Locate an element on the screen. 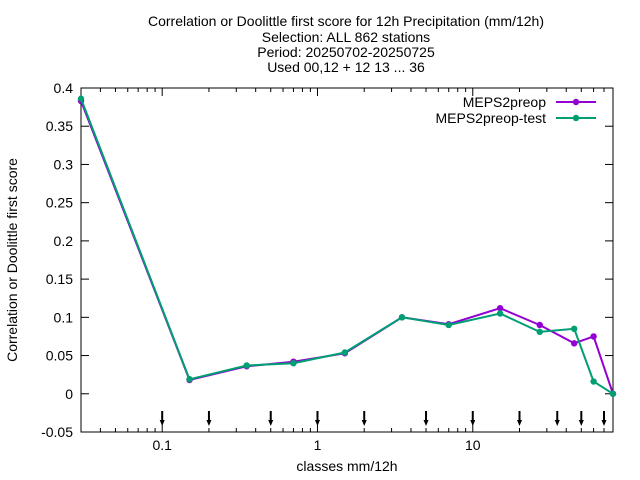 Image resolution: width=640 pixels, height=480 pixels. legend-entry: MEPS2preop is located at coordinates (529, 102).